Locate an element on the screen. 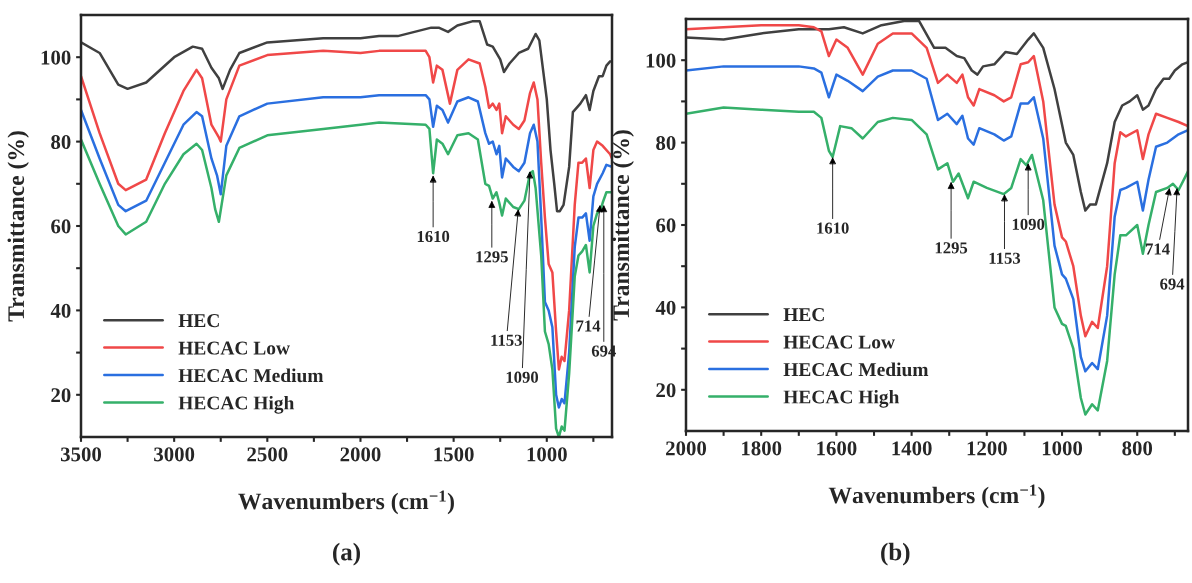 The width and height of the screenshot is (1192, 583). annotation: 694 is located at coordinates (1172, 284).